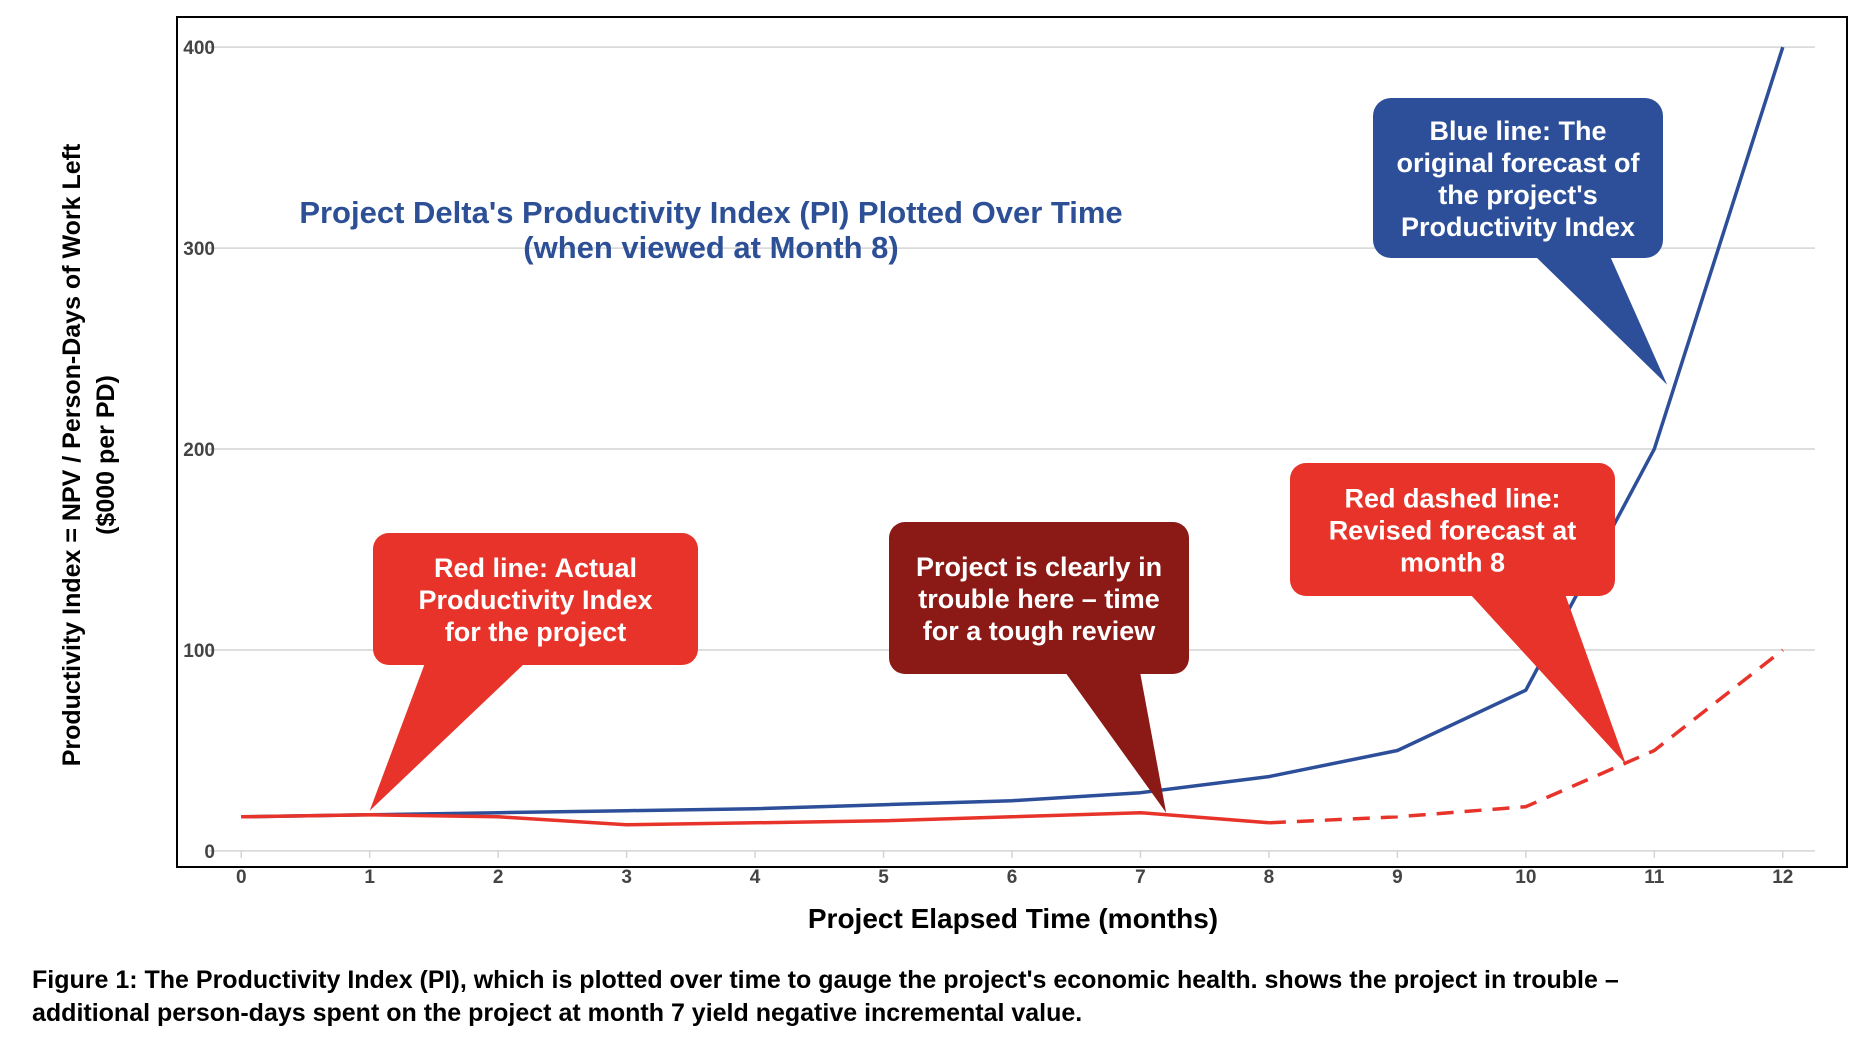  What do you see at coordinates (1039, 567) in the screenshot?
I see `callout-text-line: Project is clearly in` at bounding box center [1039, 567].